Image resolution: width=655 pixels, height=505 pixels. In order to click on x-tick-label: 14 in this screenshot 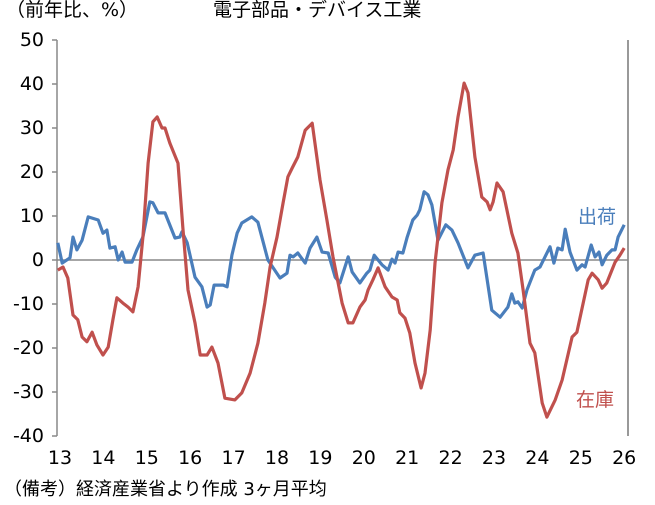, I will do `click(103, 458)`.